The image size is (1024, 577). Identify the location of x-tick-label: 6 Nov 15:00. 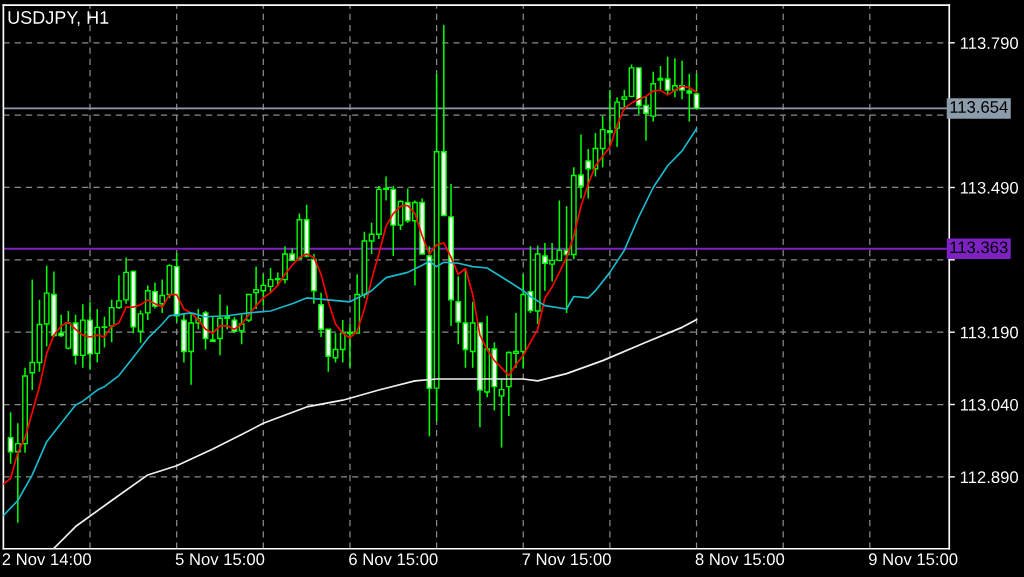
(393, 559).